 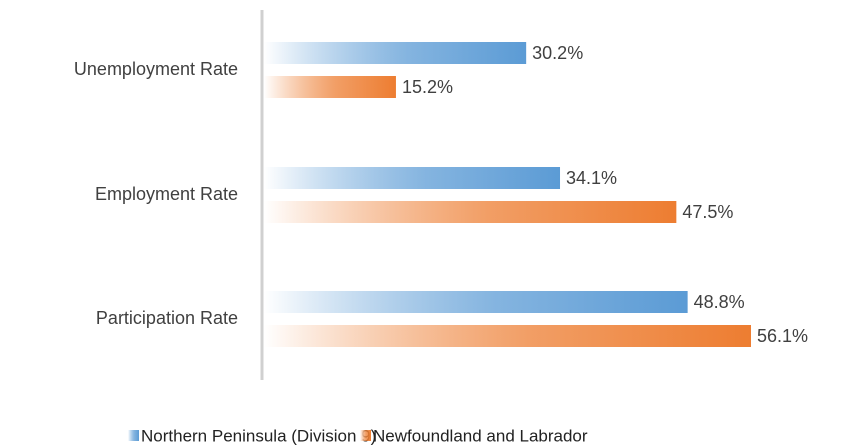 I want to click on category-label: Employment Rate, so click(x=166, y=194).